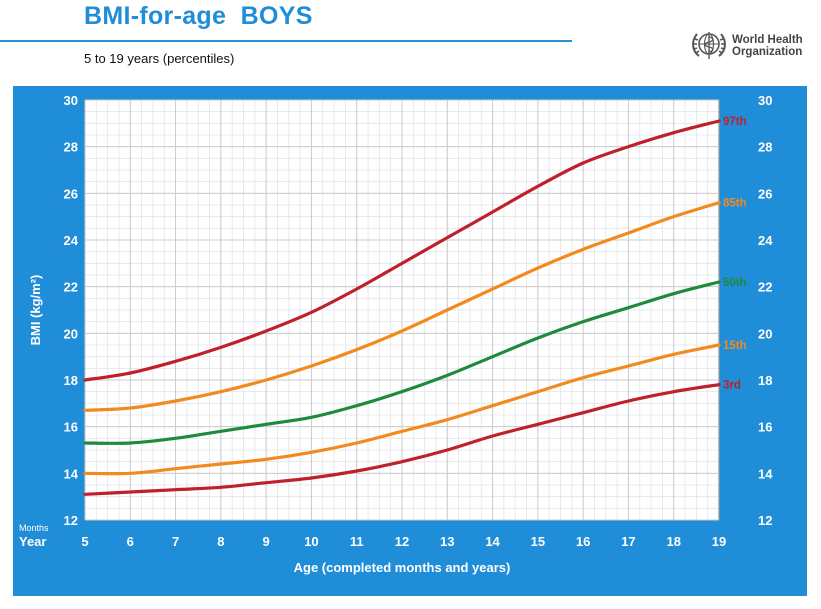 The width and height of the screenshot is (821, 609). I want to click on title-divider, so click(286, 41).